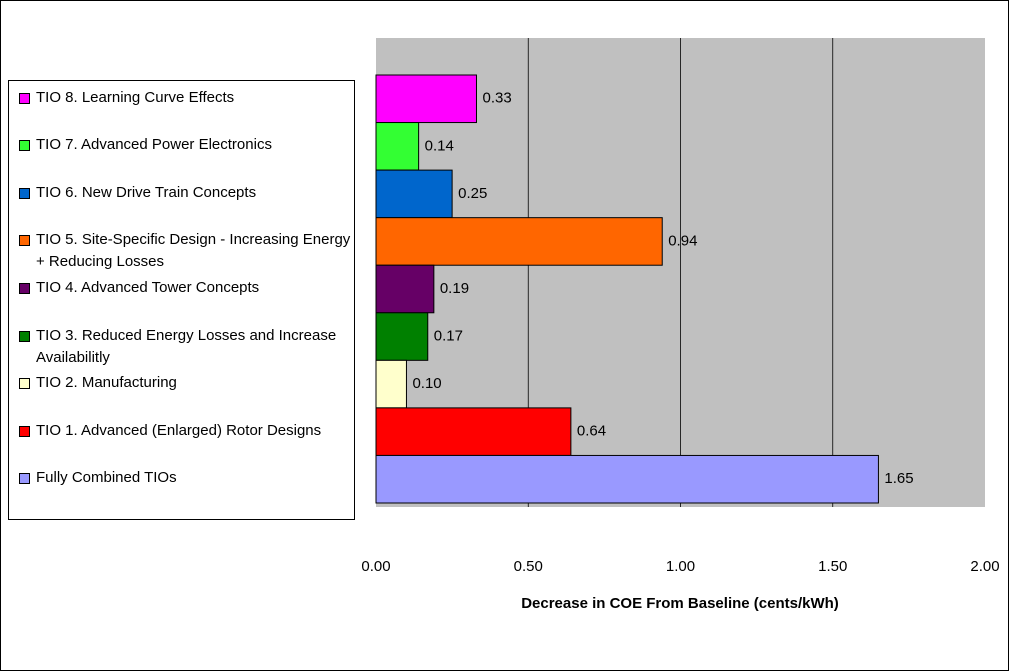 This screenshot has width=1010, height=672. Describe the element at coordinates (898, 478) in the screenshot. I see `data-label: 1.65` at that location.